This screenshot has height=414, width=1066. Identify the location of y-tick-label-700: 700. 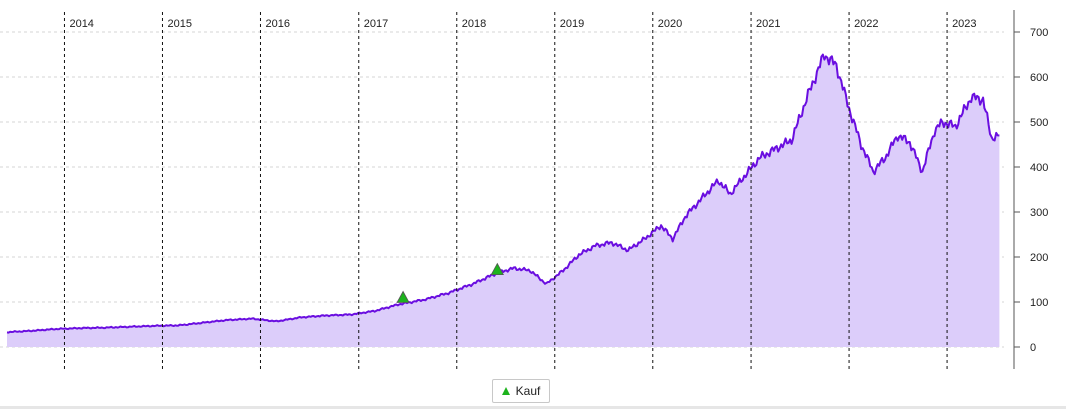
(1039, 33).